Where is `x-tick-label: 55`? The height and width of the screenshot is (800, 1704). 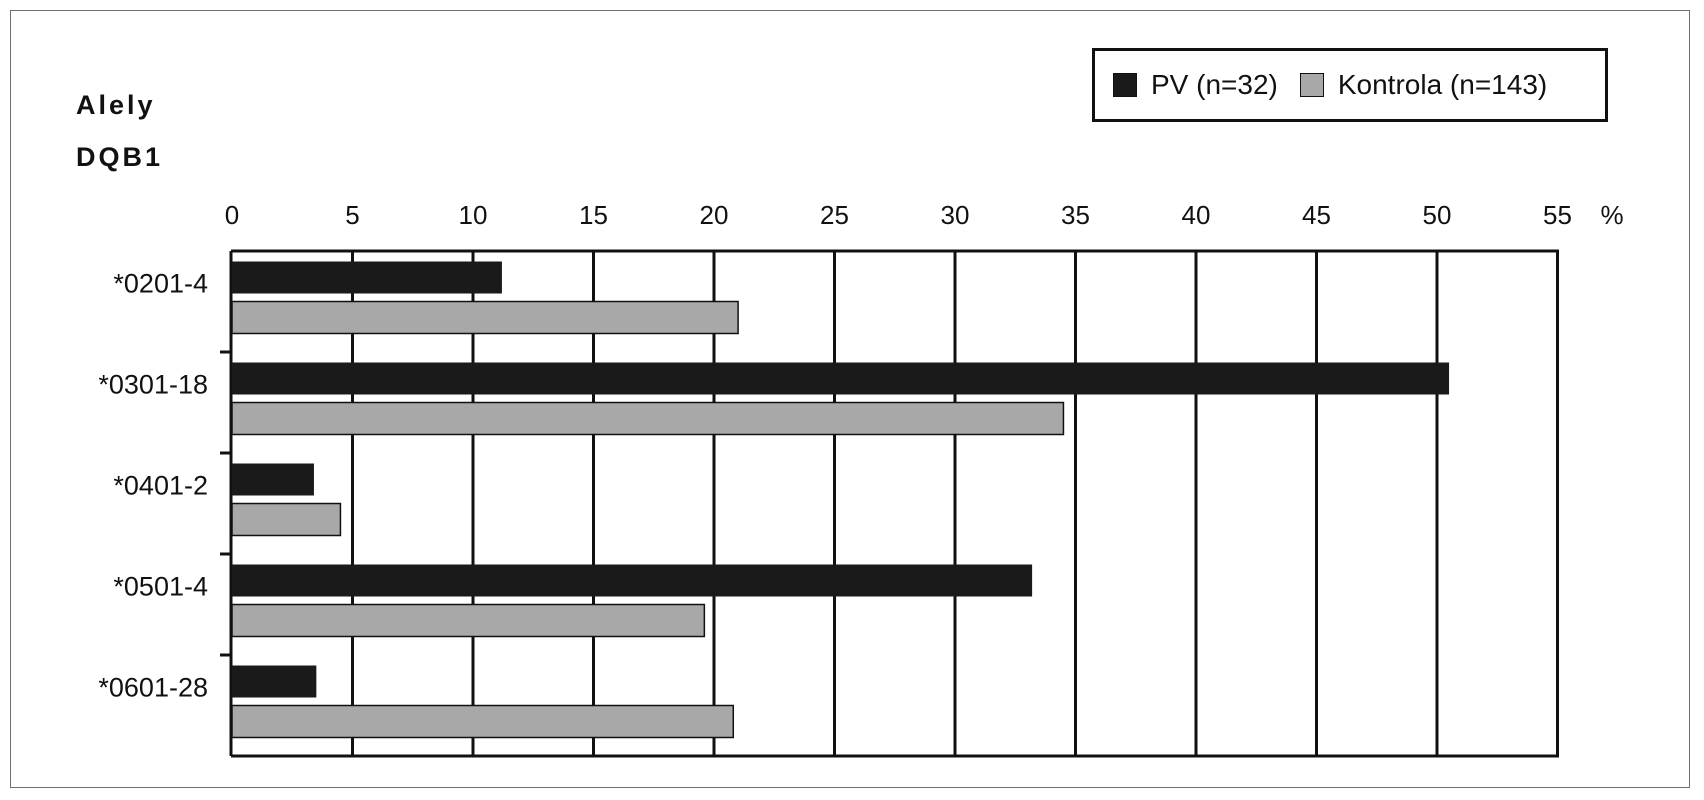
x-tick-label: 55 is located at coordinates (1557, 215).